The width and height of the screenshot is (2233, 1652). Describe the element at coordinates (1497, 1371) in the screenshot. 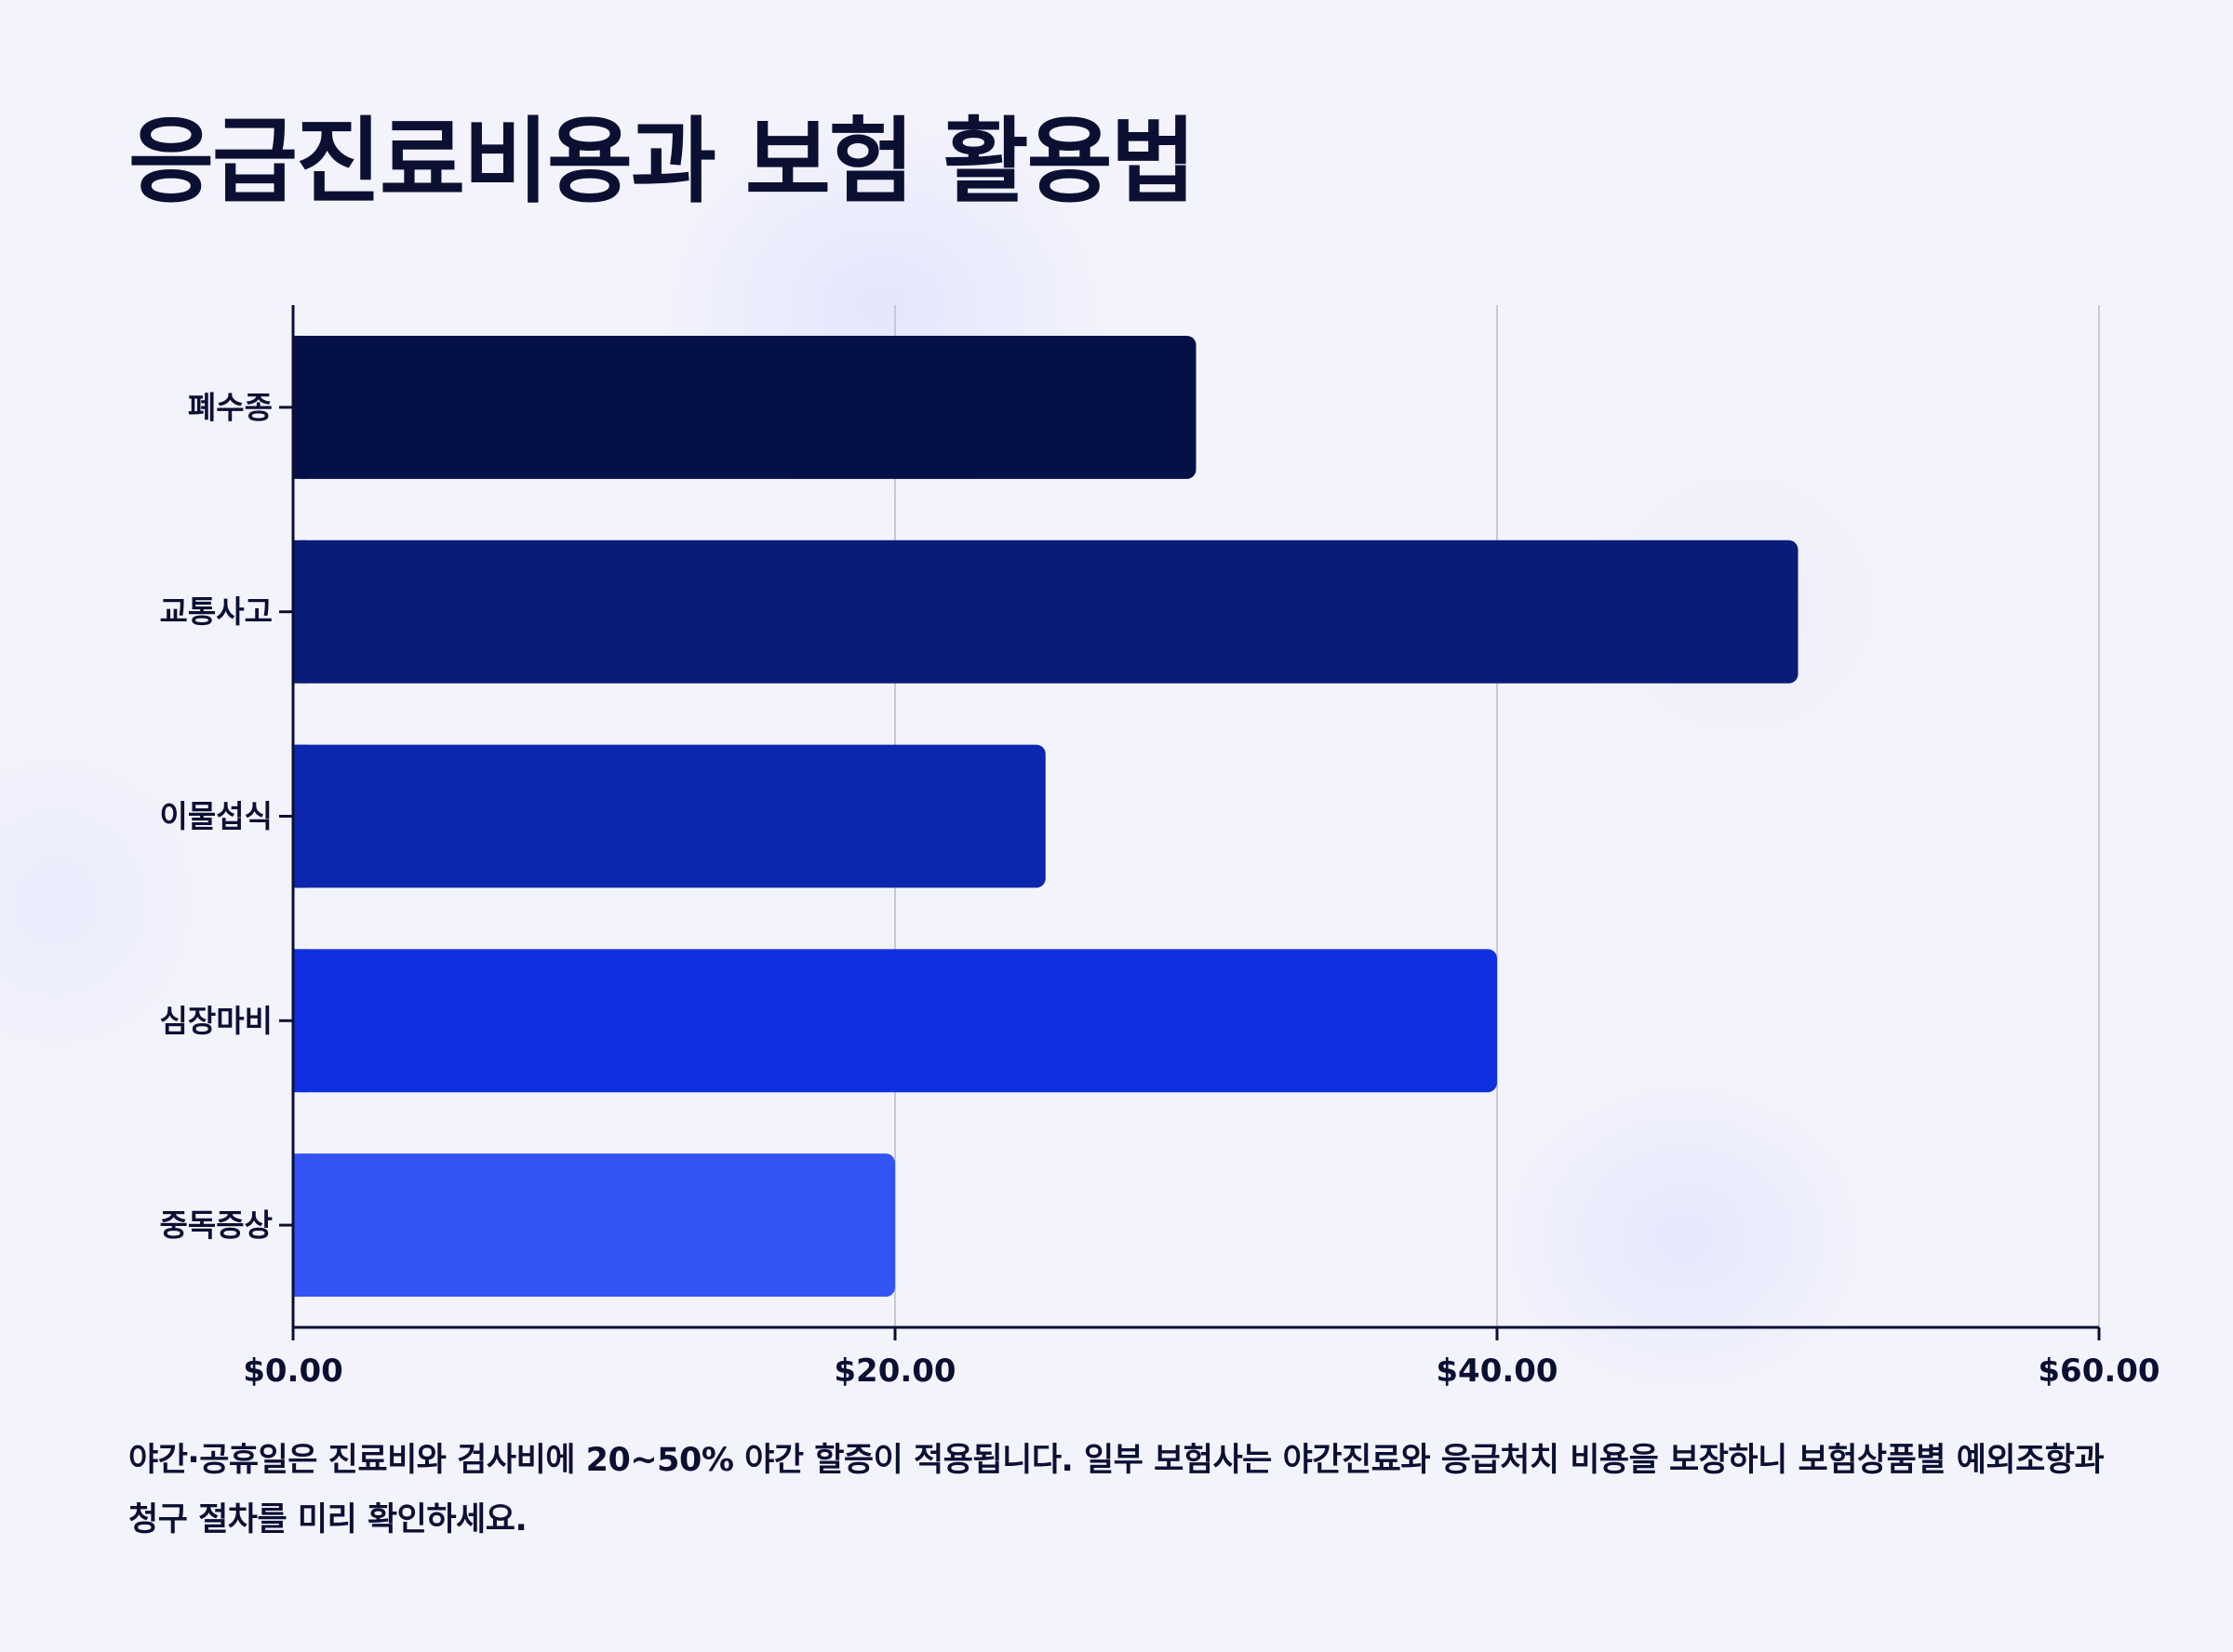

I see `x-tick-label: $40.00` at that location.